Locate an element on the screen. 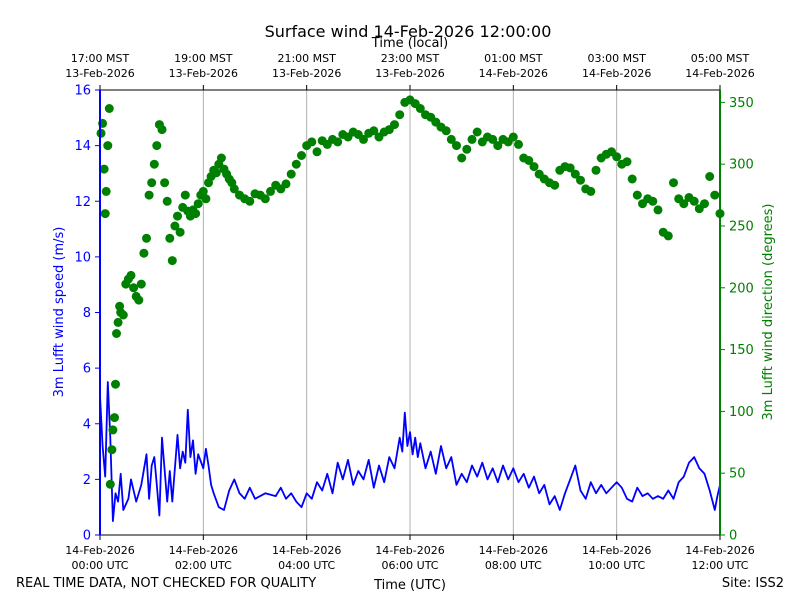 The width and height of the screenshot is (800, 600). quality-note: REAL TIME DATA, NOT CHECKED FOR QUALITY is located at coordinates (166, 583).